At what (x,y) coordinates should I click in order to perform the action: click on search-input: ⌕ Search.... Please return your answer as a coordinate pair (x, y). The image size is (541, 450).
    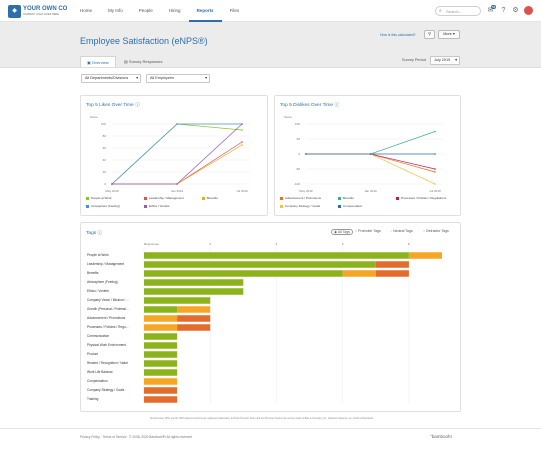
    Looking at the image, I should click on (458, 11).